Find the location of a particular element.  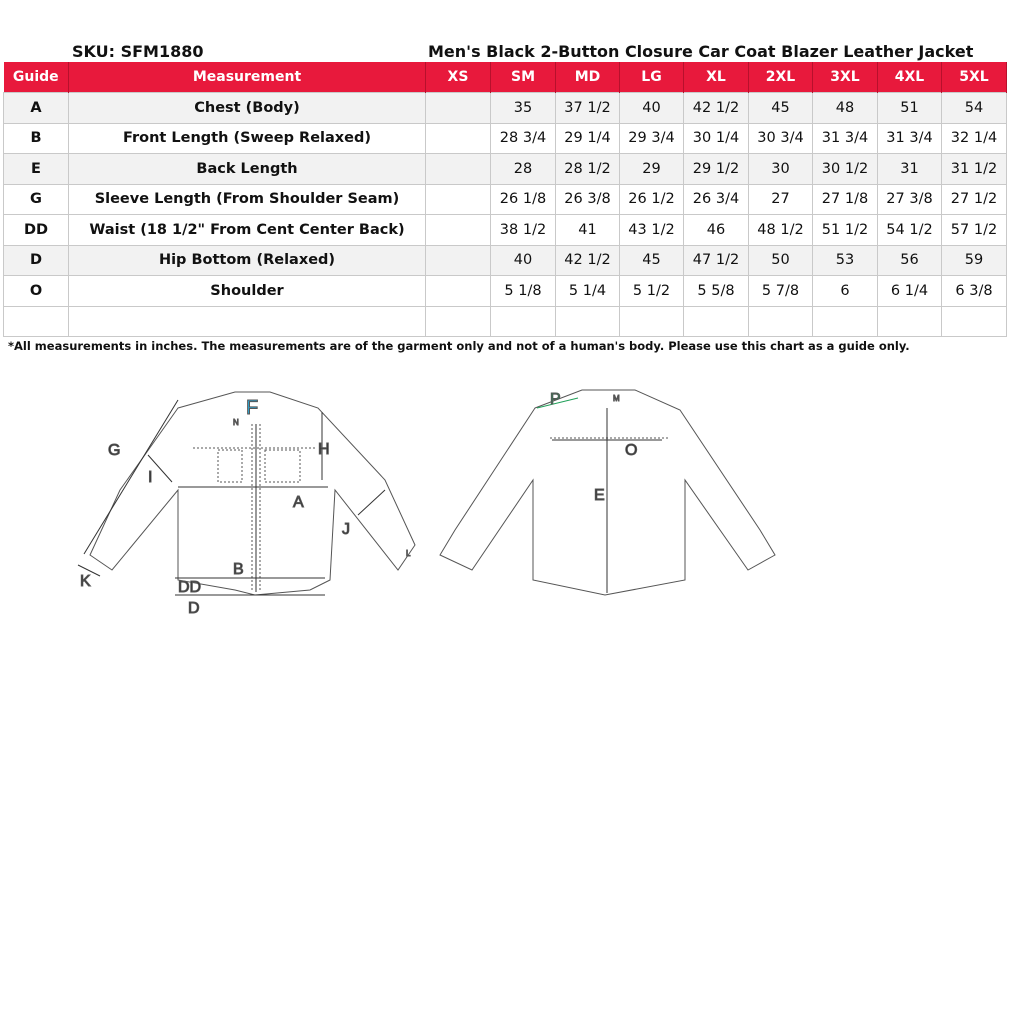

size-value-cell: 28 3/4 is located at coordinates (523, 138).